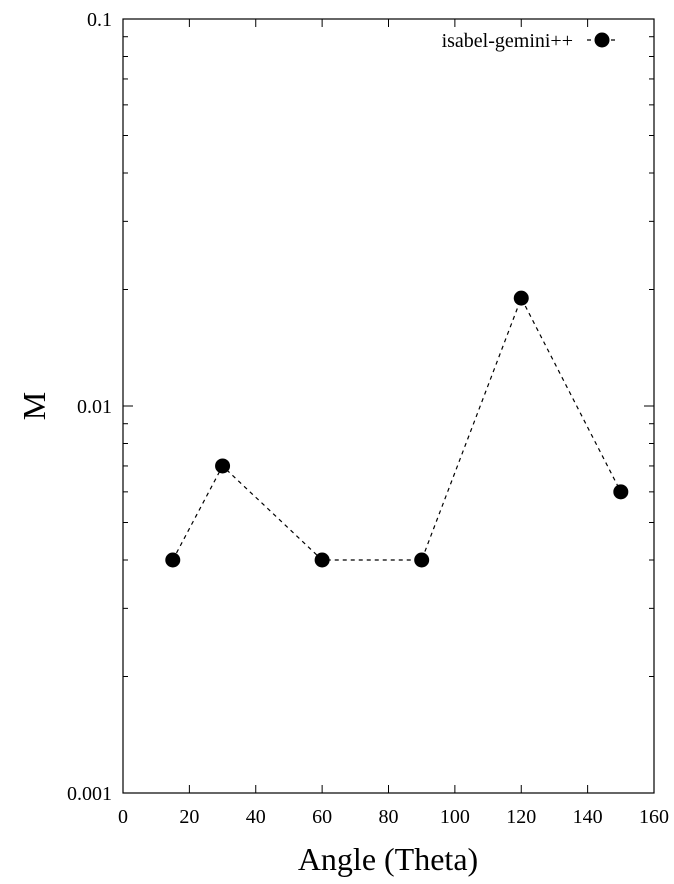 The image size is (674, 884). Describe the element at coordinates (189, 817) in the screenshot. I see `x-tick-label: 20` at that location.